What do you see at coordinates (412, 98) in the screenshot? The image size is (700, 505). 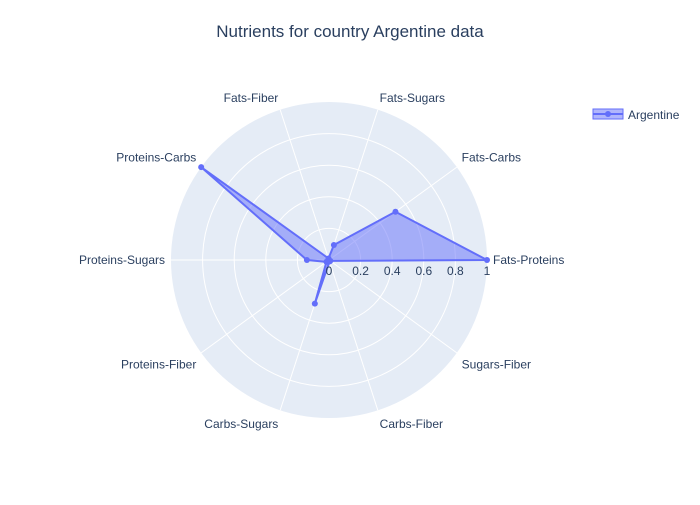 I see `angular-tick-label: Fats-Sugars` at bounding box center [412, 98].